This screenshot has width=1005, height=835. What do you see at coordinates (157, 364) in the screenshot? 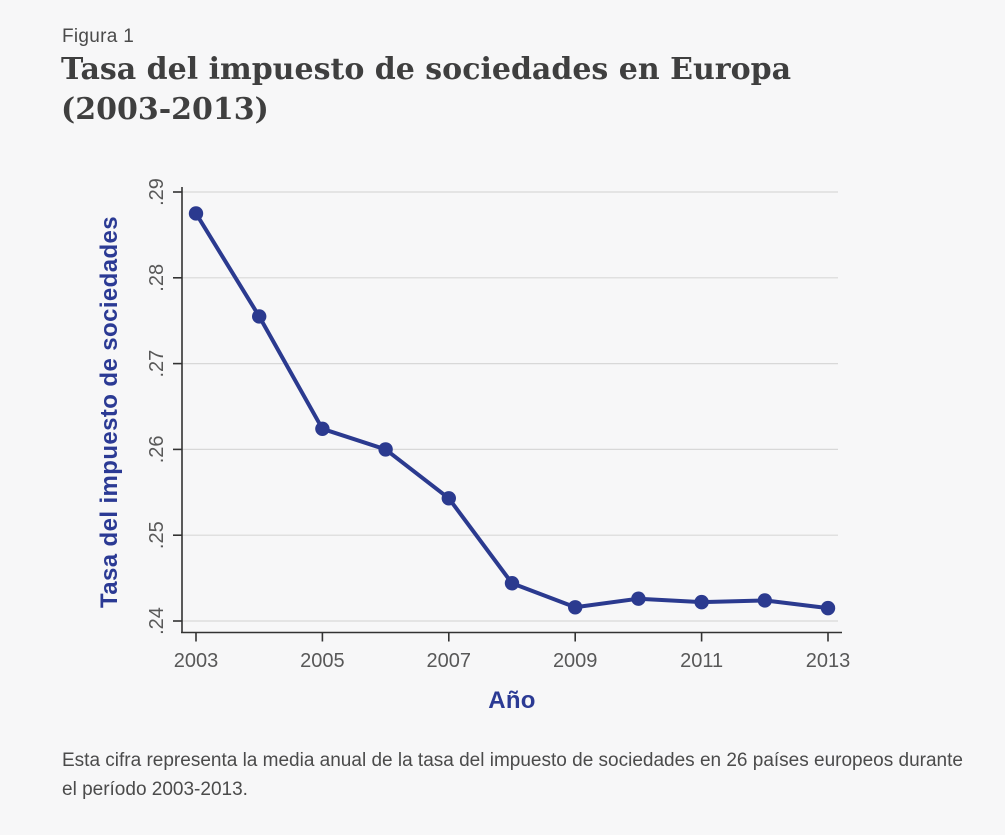
I see `y-tick-label: .27` at bounding box center [157, 364].